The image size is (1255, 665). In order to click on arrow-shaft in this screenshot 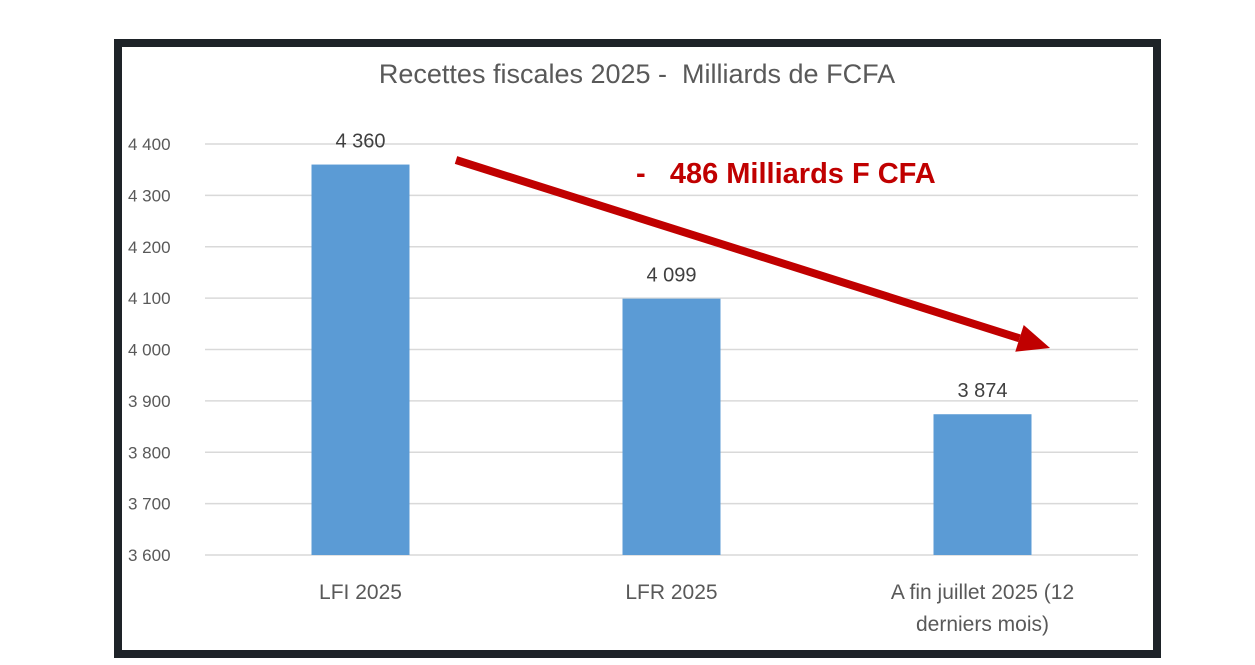, I will do `click(737, 249)`.